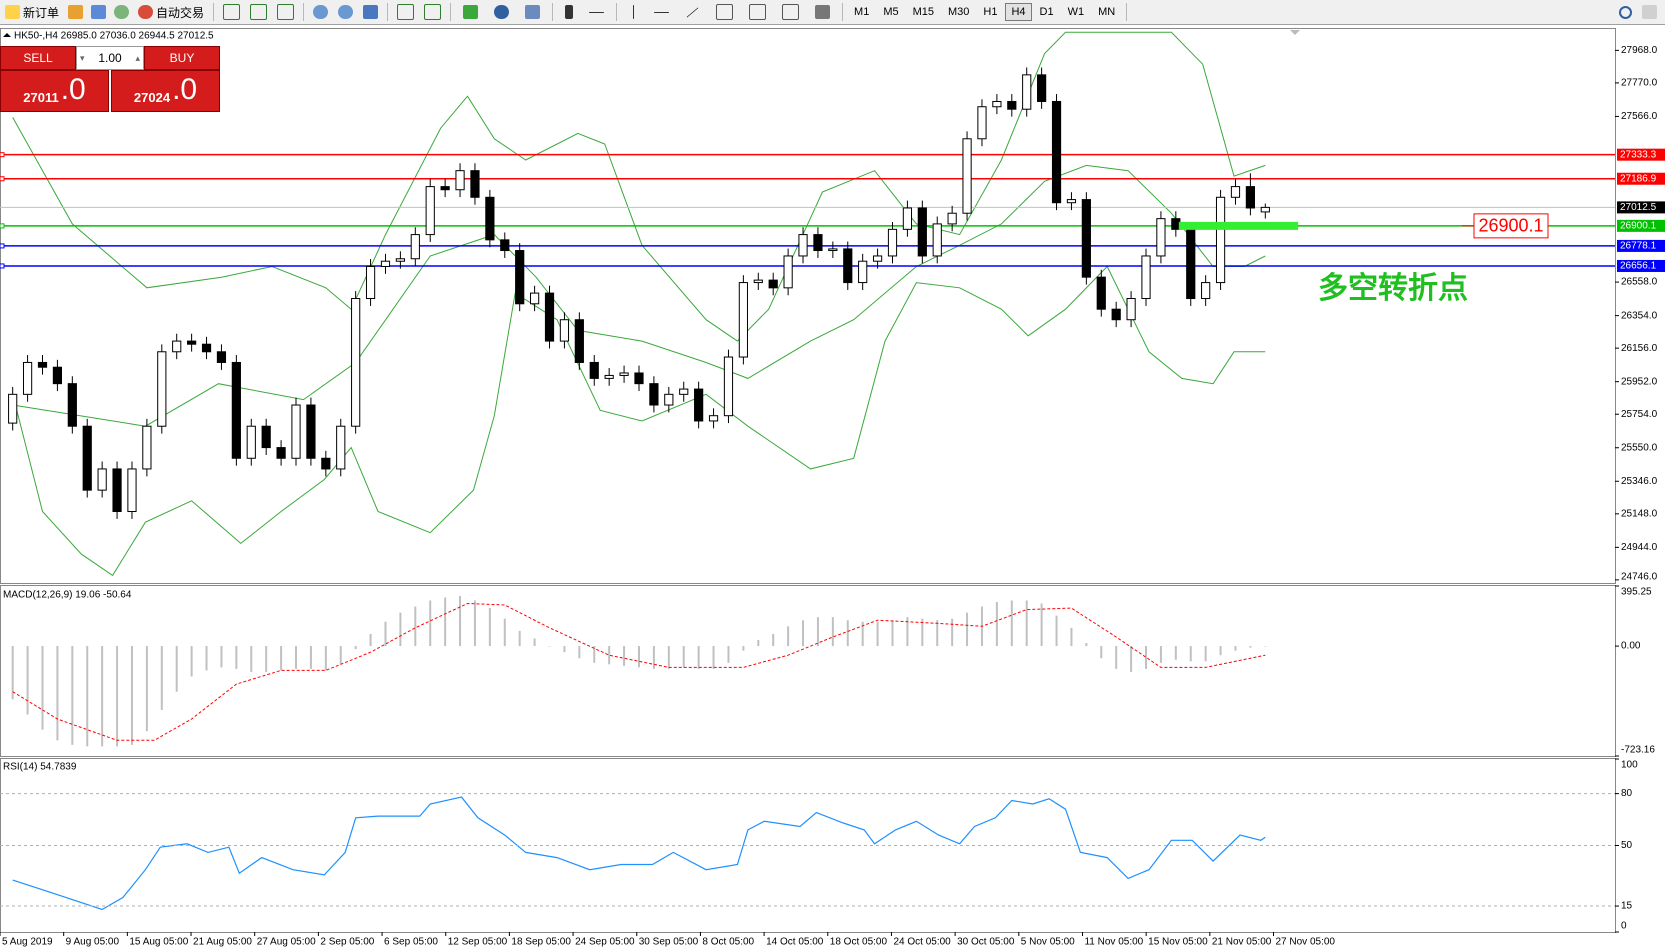 This screenshot has width=1665, height=950. What do you see at coordinates (1627, 906) in the screenshot?
I see `y-tick-label: 15` at bounding box center [1627, 906].